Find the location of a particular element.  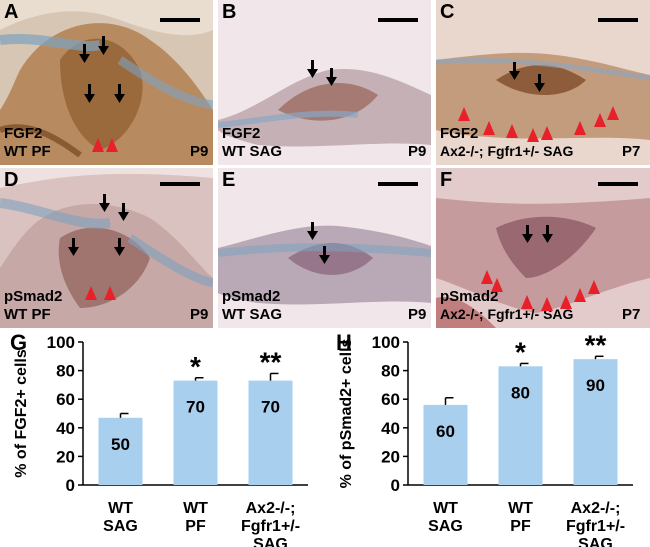

bar-value-label: 80 is located at coordinates (520, 392).